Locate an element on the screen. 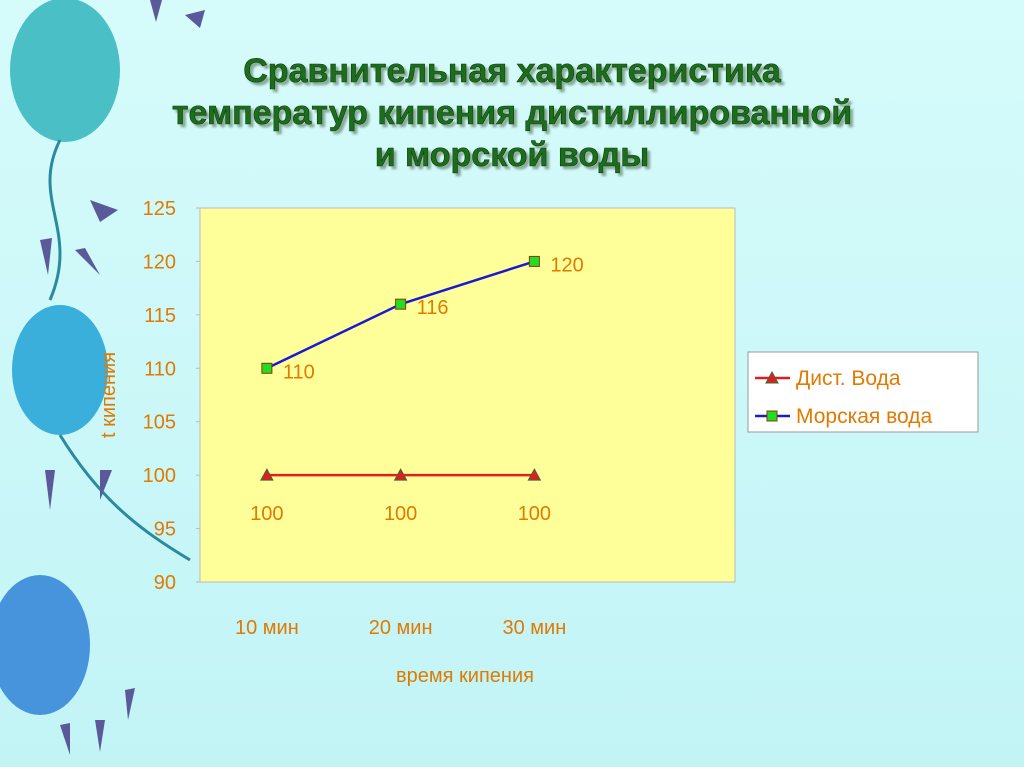  y-axis-label: t кипения is located at coordinates (109, 395).